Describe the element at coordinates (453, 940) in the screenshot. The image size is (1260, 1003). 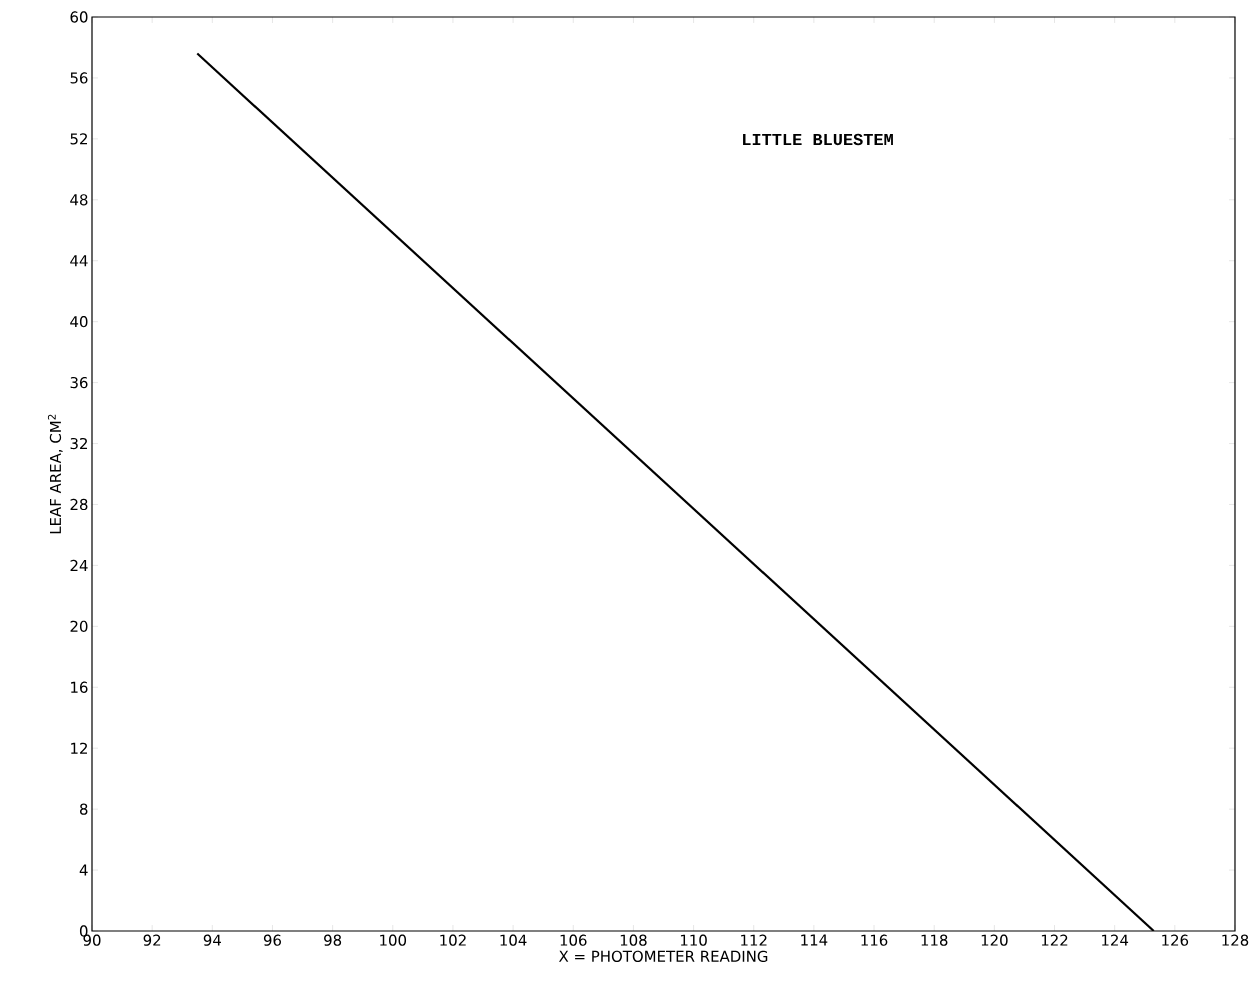
I see `x-tick-label: 102` at that location.